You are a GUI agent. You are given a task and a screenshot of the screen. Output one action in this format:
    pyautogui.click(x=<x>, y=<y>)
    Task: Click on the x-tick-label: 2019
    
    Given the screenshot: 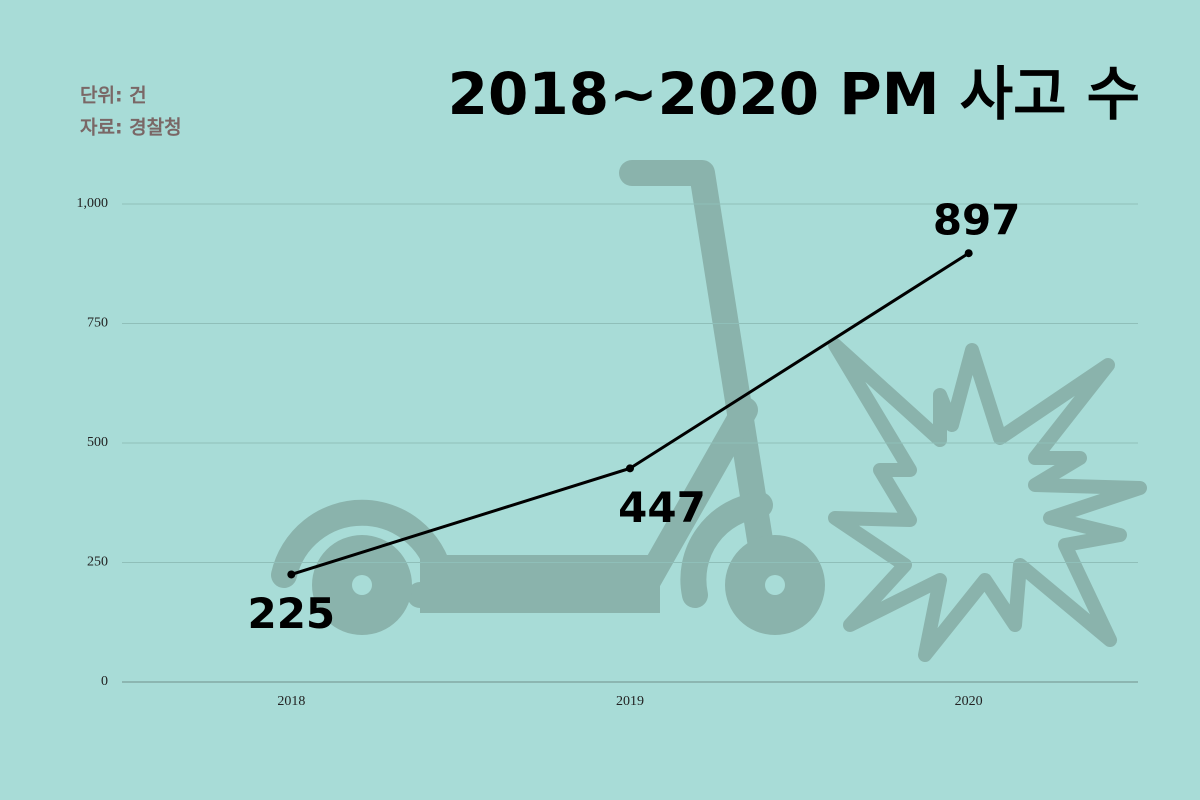 What is the action you would take?
    pyautogui.click(x=630, y=701)
    